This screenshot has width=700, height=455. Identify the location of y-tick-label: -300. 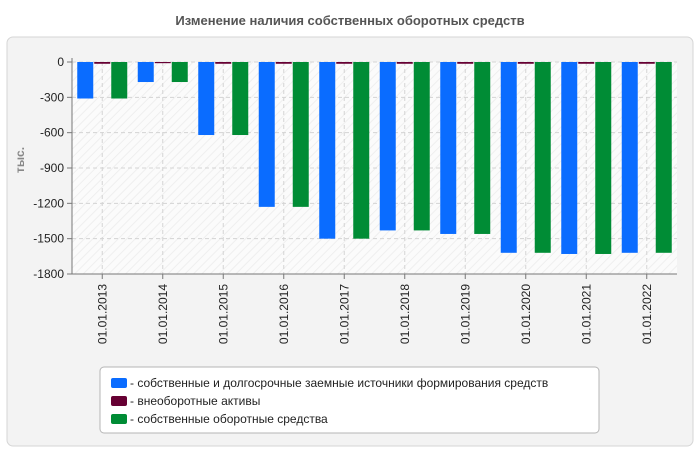
(52, 97).